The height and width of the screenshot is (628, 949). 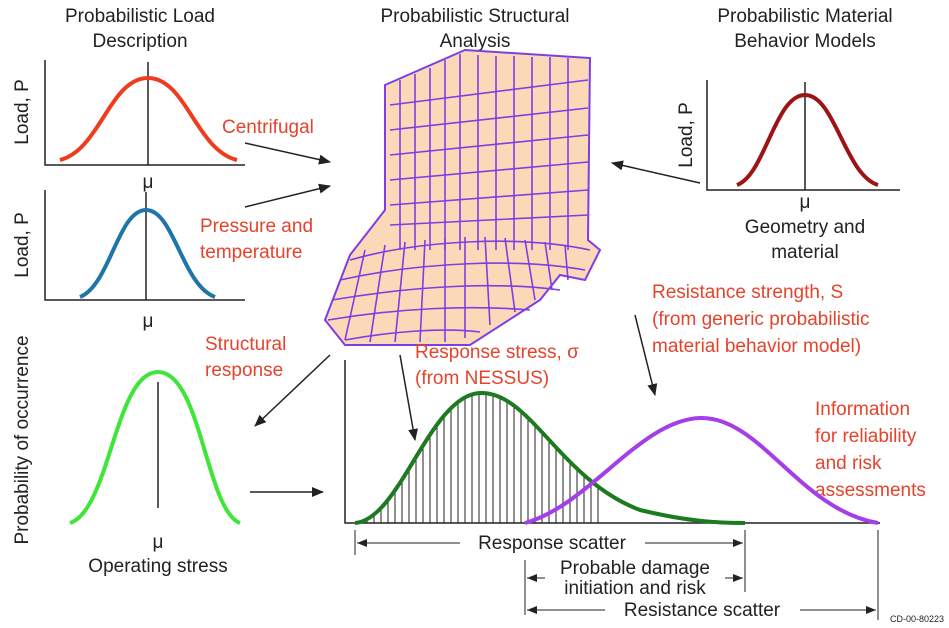 I want to click on centrifugal-panel: μ Load, P, so click(x=128, y=126).